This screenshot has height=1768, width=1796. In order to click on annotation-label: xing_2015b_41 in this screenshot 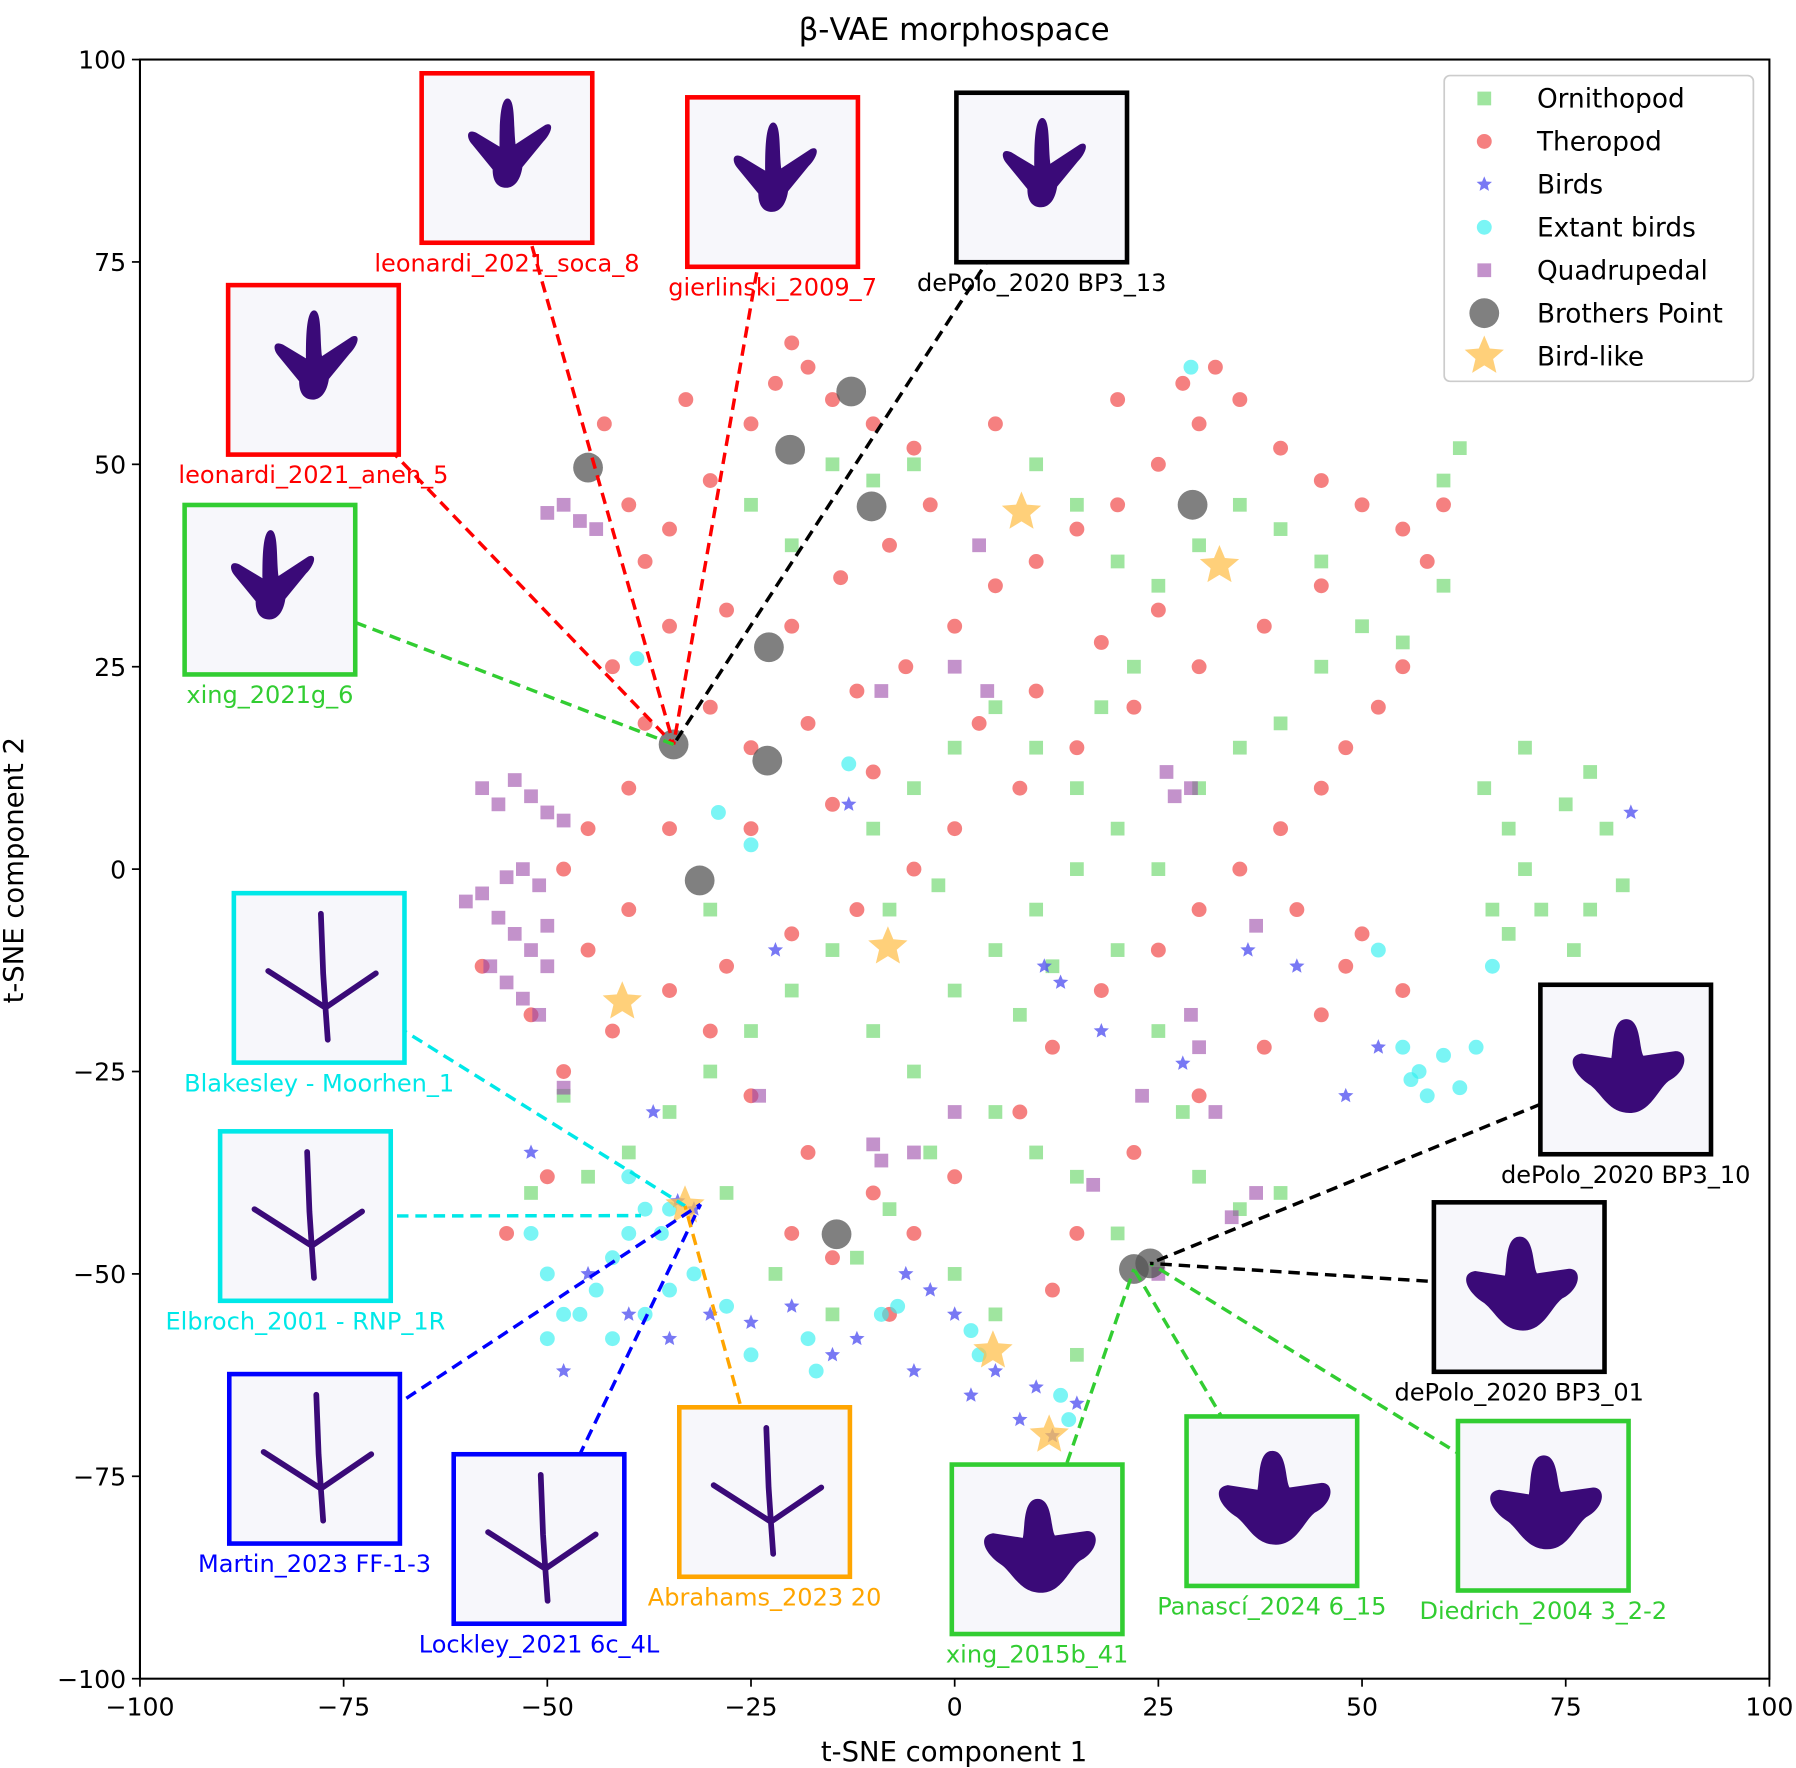, I will do `click(1037, 1655)`.